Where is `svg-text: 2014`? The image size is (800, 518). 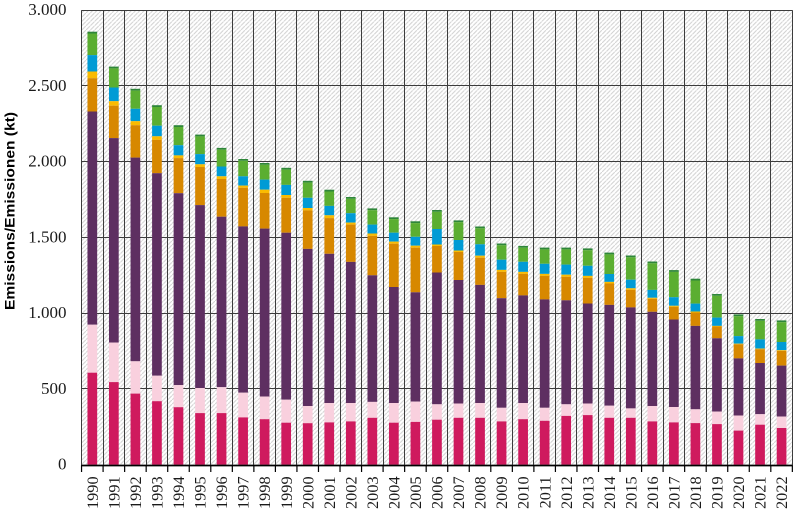
svg-text: 2014 is located at coordinates (609, 492).